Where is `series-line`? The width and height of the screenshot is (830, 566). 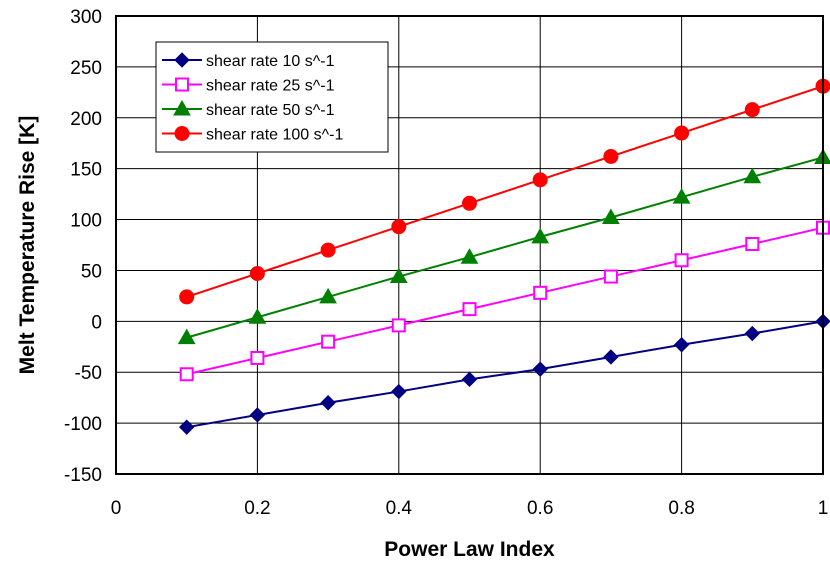
series-line is located at coordinates (505, 374).